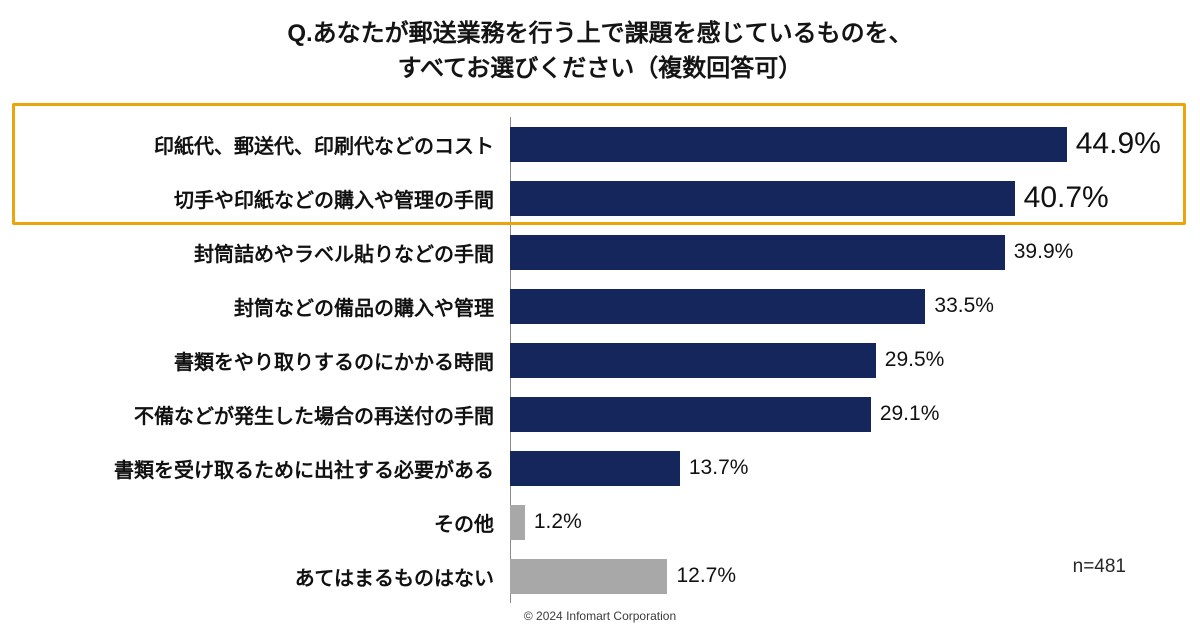 This screenshot has height=630, width=1200. I want to click on category-label: 切手や印紙などの購入や管理の手間, so click(334, 200).